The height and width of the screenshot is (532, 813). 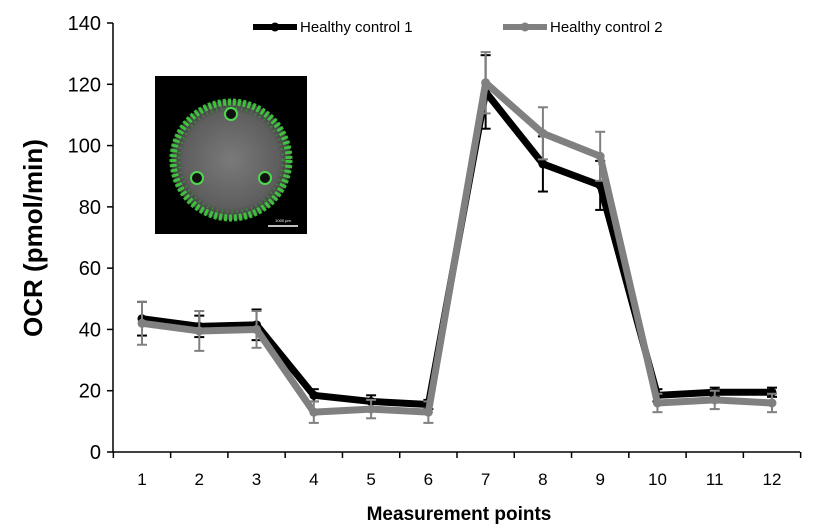 What do you see at coordinates (90, 269) in the screenshot?
I see `y-tick-label: 60` at bounding box center [90, 269].